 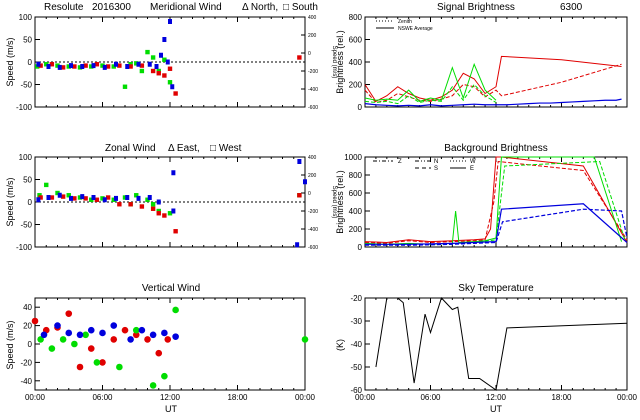 I want to click on y2-tick-label: 400, so click(x=312, y=158).